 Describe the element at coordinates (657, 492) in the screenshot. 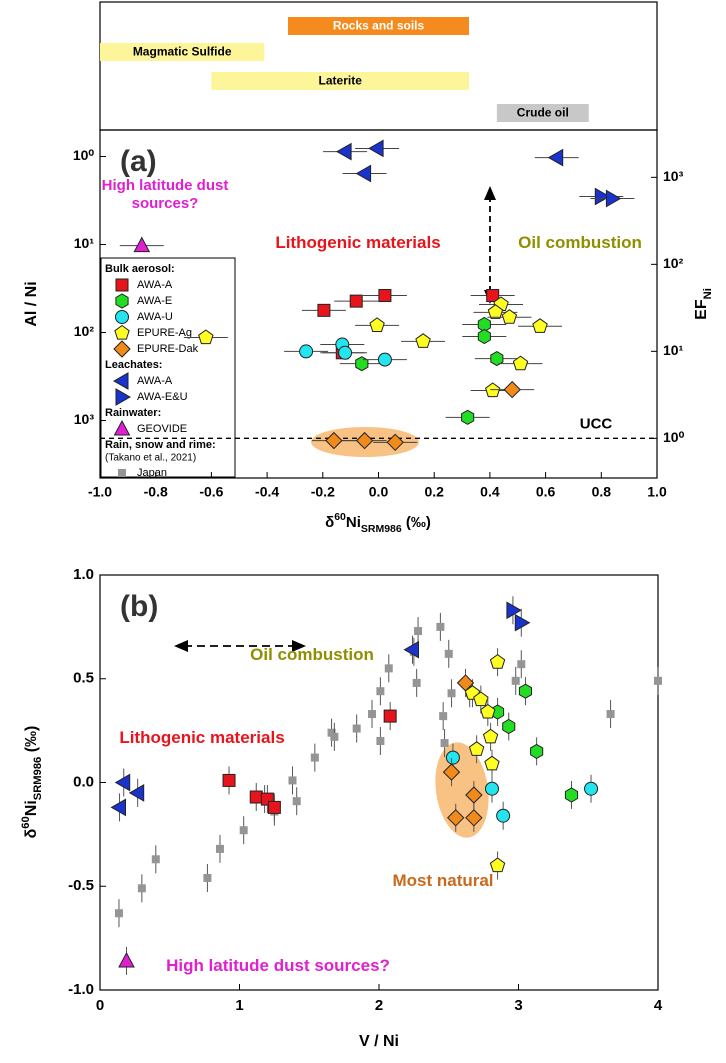

I see `x-tick-label: 1.0` at that location.